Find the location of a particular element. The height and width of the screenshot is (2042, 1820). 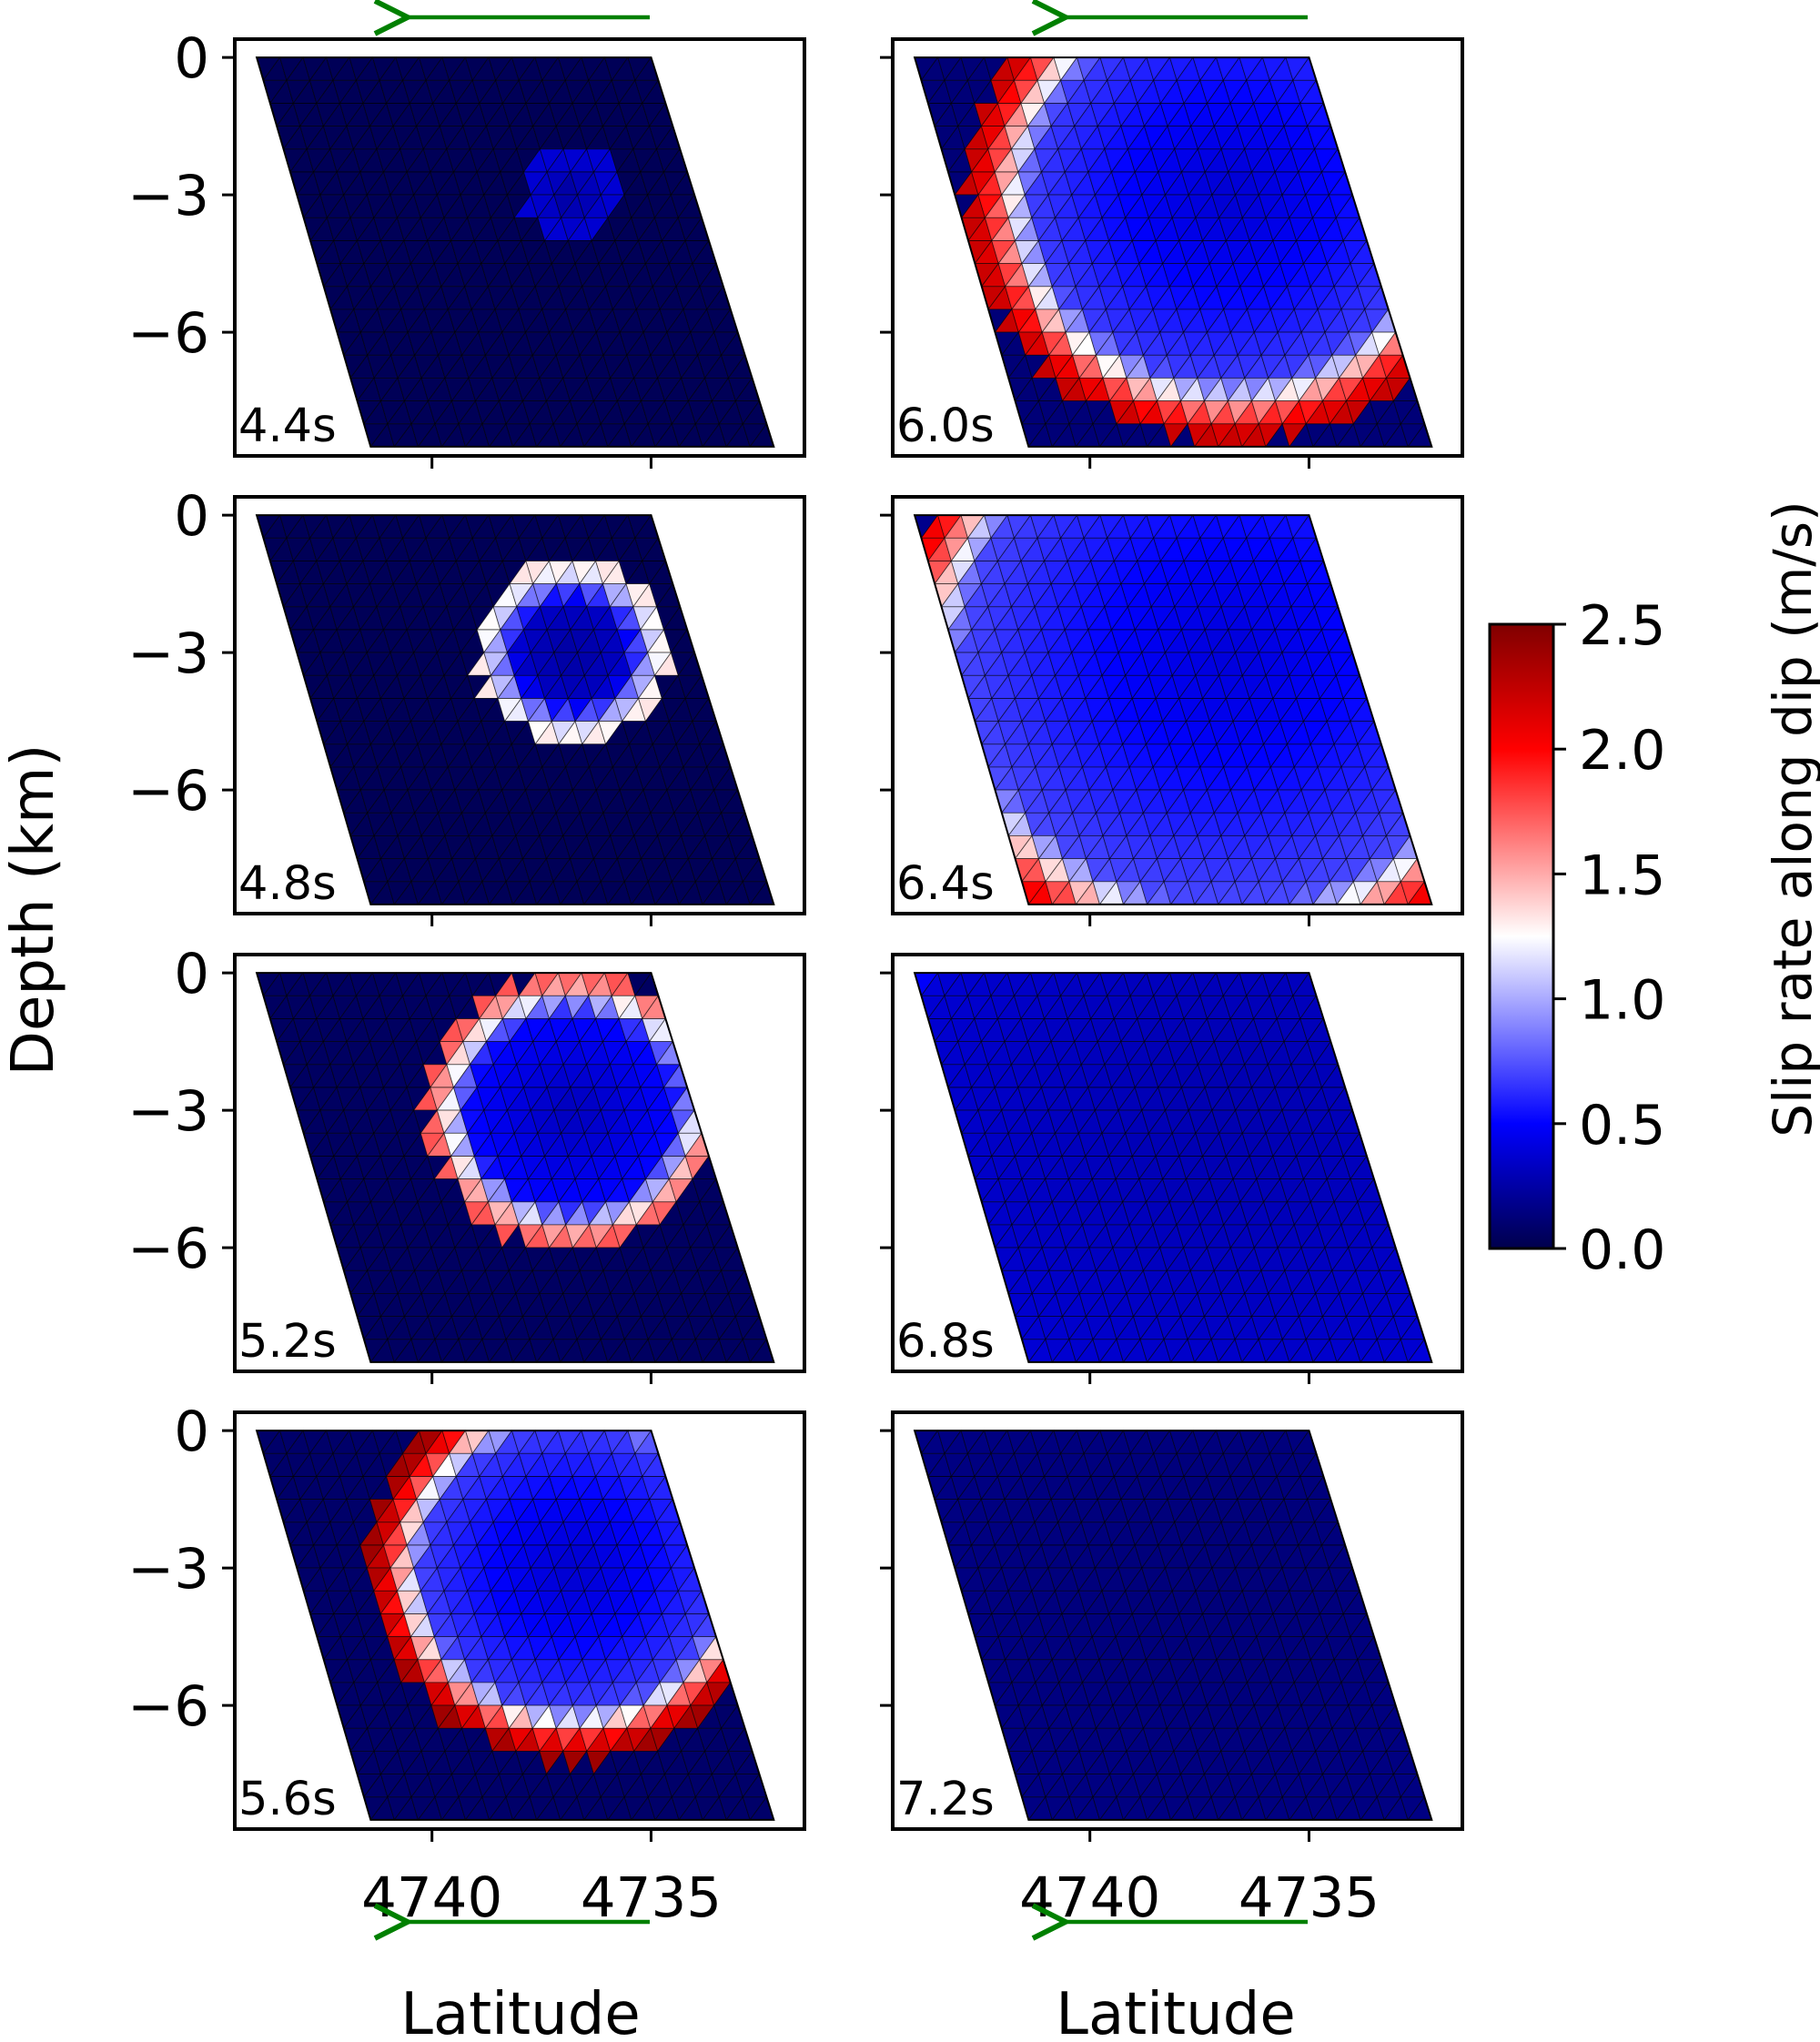

colorbar-tick-label: 0.5 is located at coordinates (1622, 1125).